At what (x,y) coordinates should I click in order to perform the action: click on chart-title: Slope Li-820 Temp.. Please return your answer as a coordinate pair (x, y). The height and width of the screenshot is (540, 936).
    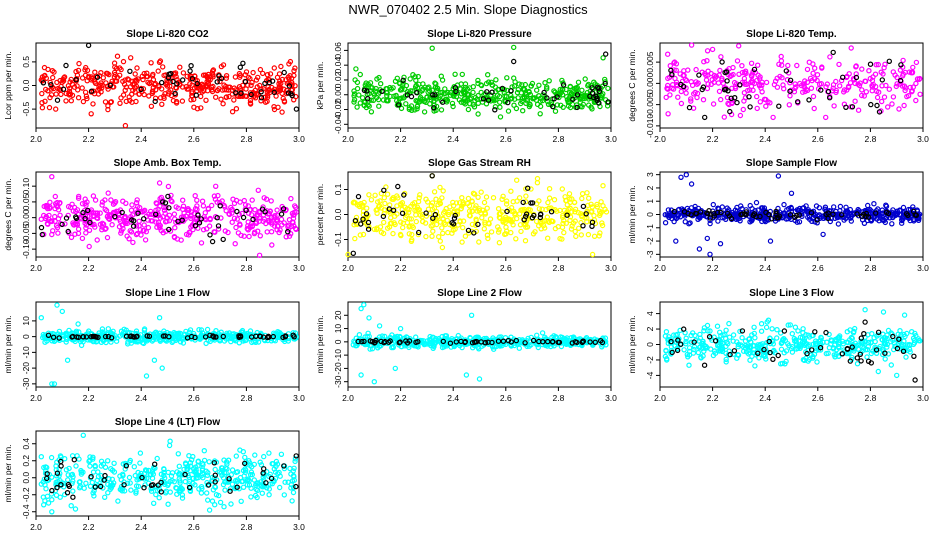
    Looking at the image, I should click on (791, 34).